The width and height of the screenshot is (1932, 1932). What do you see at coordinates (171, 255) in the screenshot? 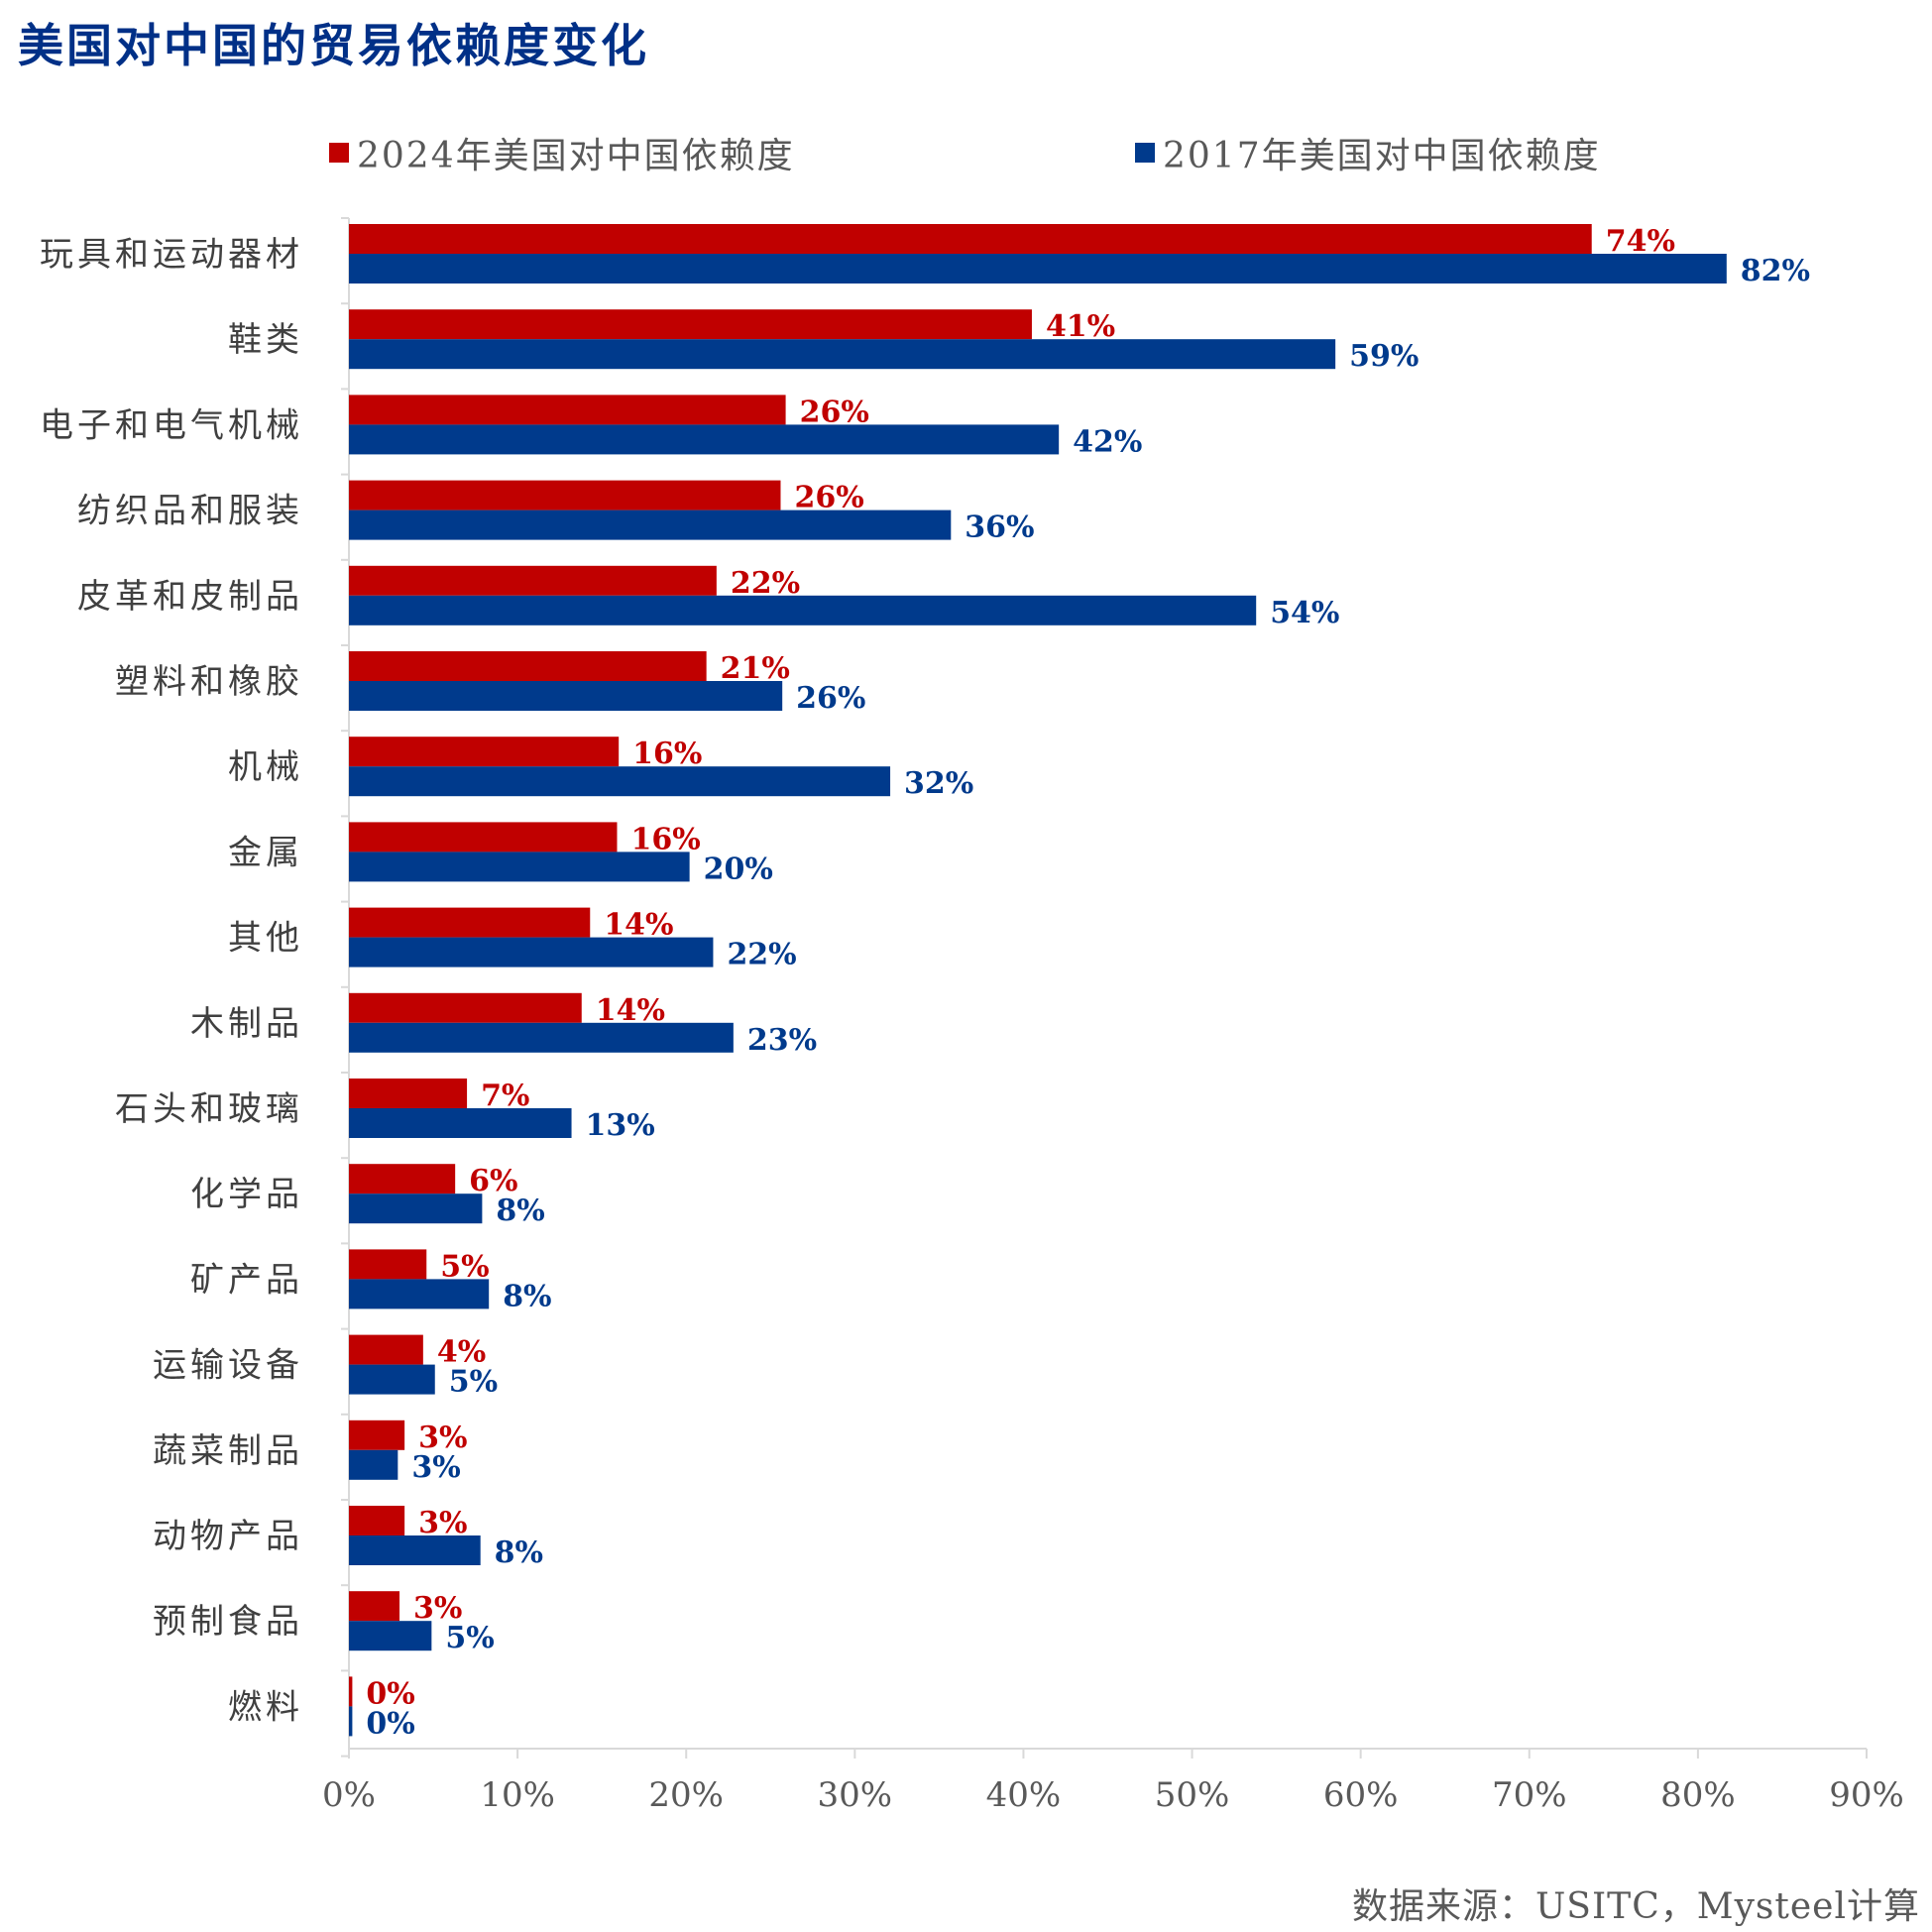
I see `category-label: 玩具和运动器材` at bounding box center [171, 255].